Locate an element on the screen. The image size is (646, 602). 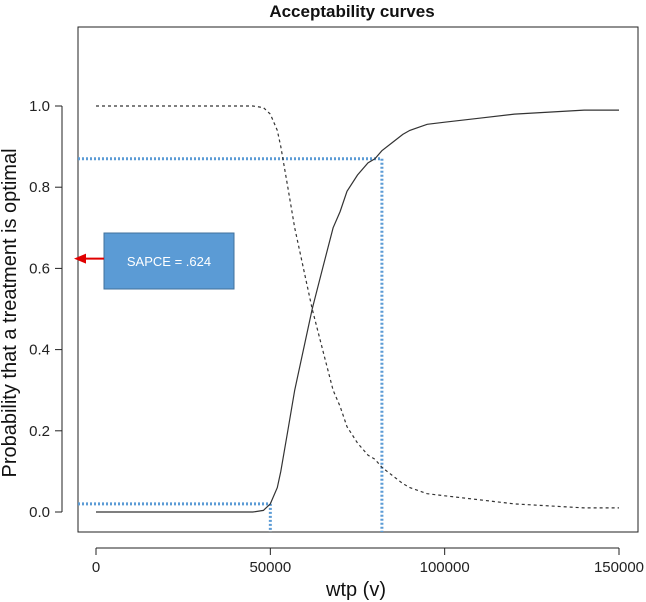
annotation-arrow-head is located at coordinates (80, 258).